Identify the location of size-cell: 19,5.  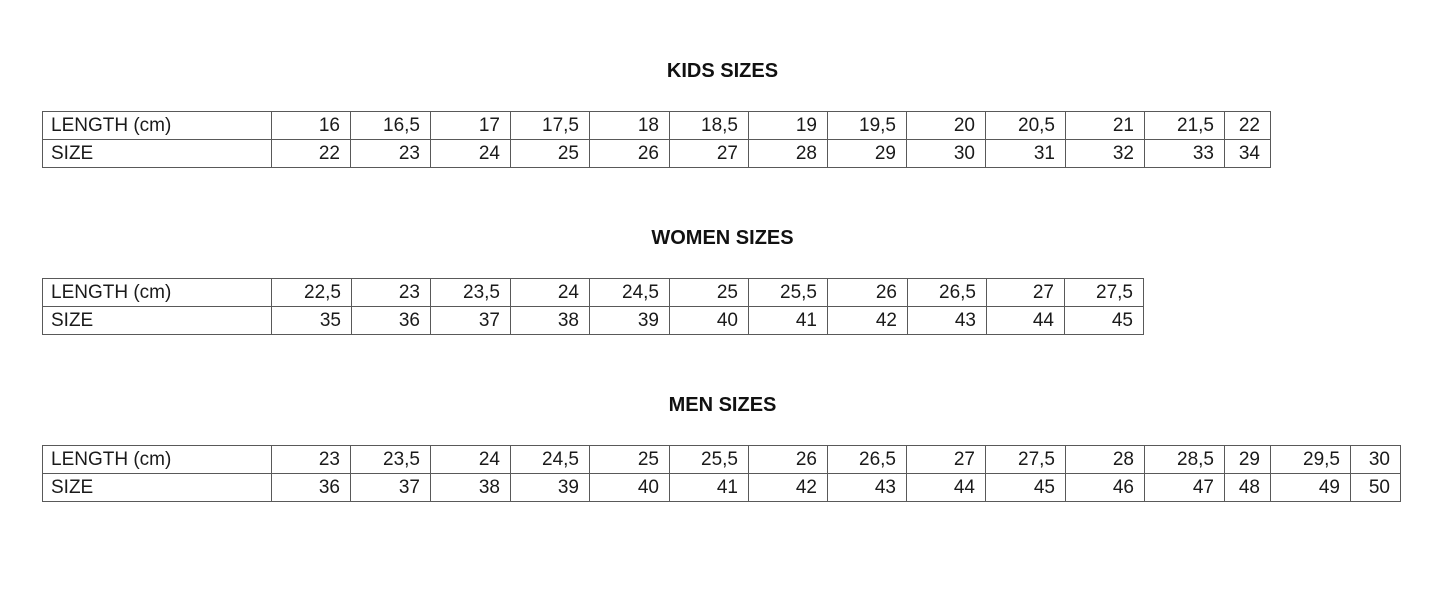
(867, 125).